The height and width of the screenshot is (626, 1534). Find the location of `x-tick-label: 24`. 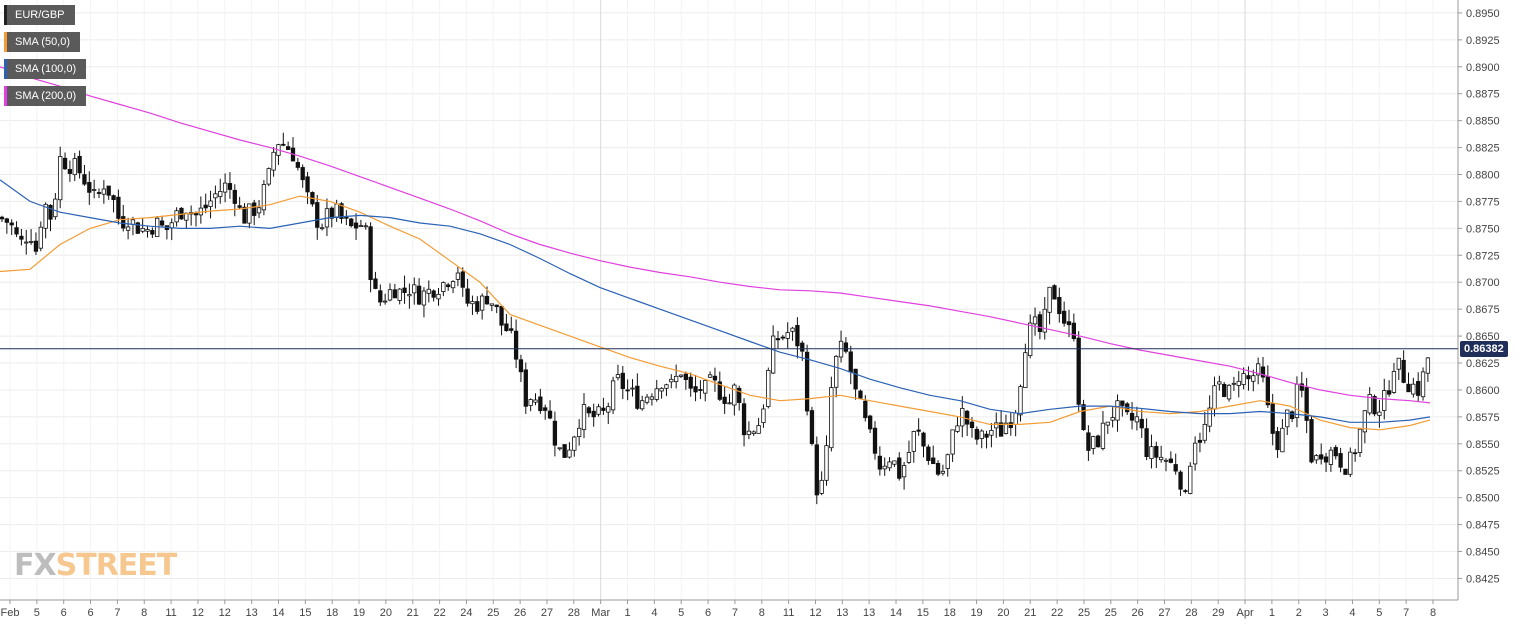

x-tick-label: 24 is located at coordinates (466, 613).